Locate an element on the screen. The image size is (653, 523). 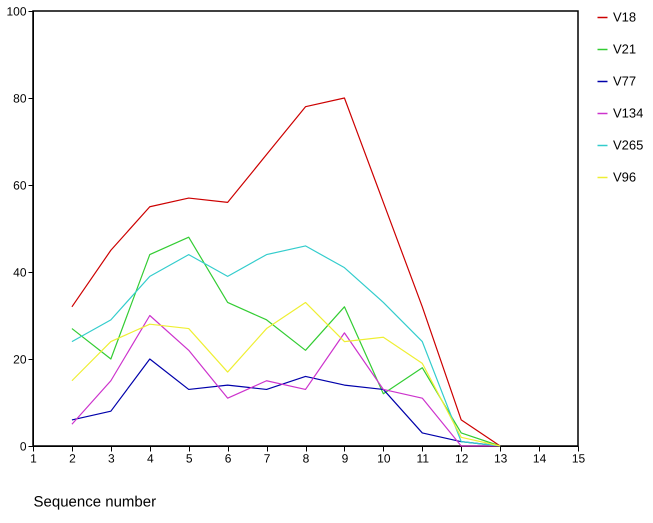
y-tick-label: 60 is located at coordinates (20, 185).